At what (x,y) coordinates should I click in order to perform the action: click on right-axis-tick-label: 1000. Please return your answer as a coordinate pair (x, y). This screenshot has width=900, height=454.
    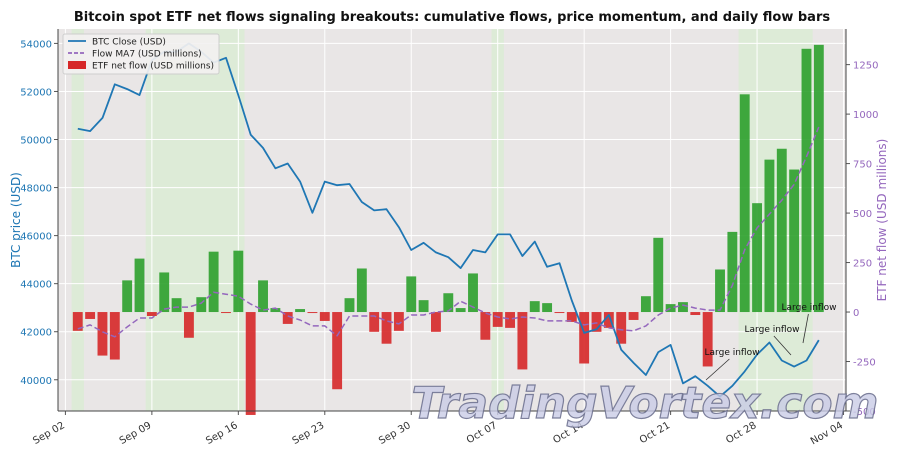
    Looking at the image, I should click on (865, 115).